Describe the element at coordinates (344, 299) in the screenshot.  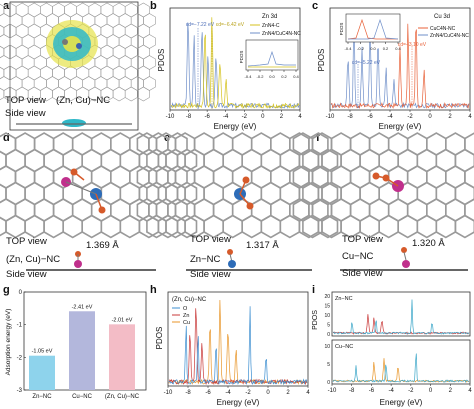
I see `chart-i-top-title: Zn−NC` at that location.